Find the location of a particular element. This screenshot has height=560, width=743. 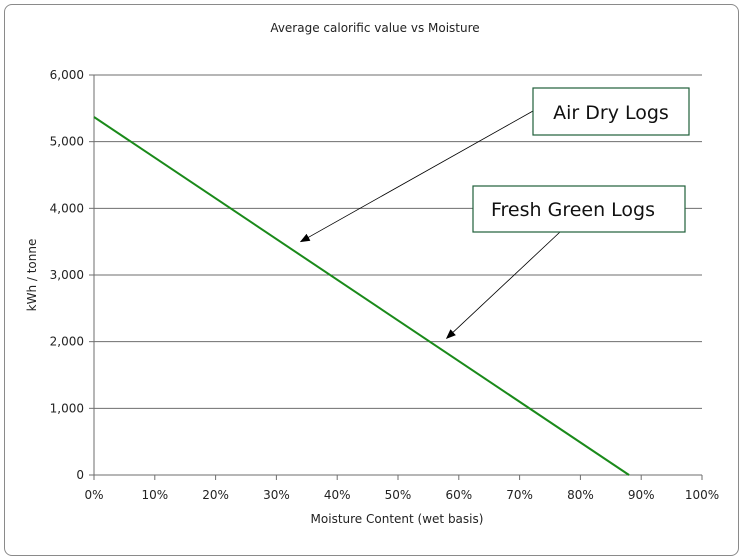

x-axis-ticks: 0% 10% 20% 30% 40% 50% 60% 70% 80% 90% 100% is located at coordinates (401, 488).